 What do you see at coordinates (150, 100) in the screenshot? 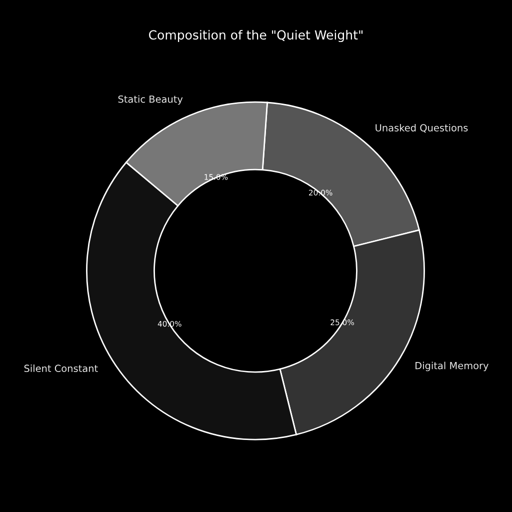
I see `slice-label: Static Beauty` at bounding box center [150, 100].